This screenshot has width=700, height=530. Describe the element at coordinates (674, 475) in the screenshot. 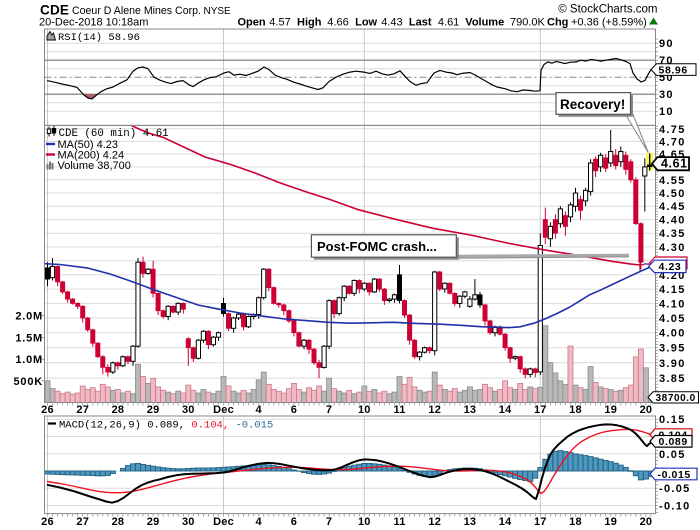

I see `svg-text: -0.015` at that location.